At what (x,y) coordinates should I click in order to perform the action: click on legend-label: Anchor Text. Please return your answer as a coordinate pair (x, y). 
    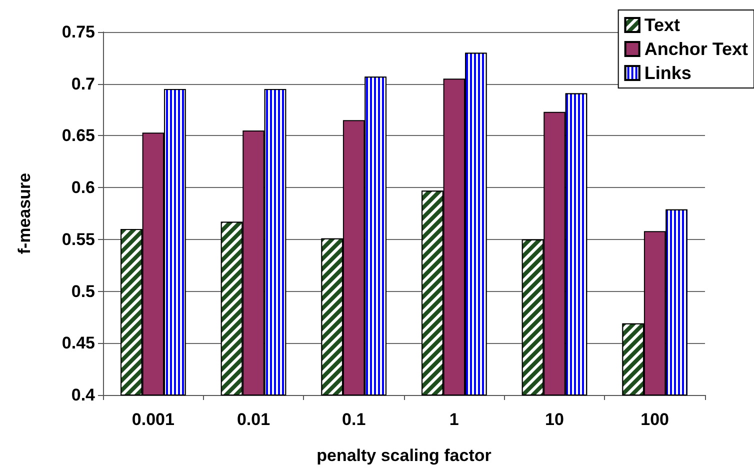
    Looking at the image, I should click on (696, 49).